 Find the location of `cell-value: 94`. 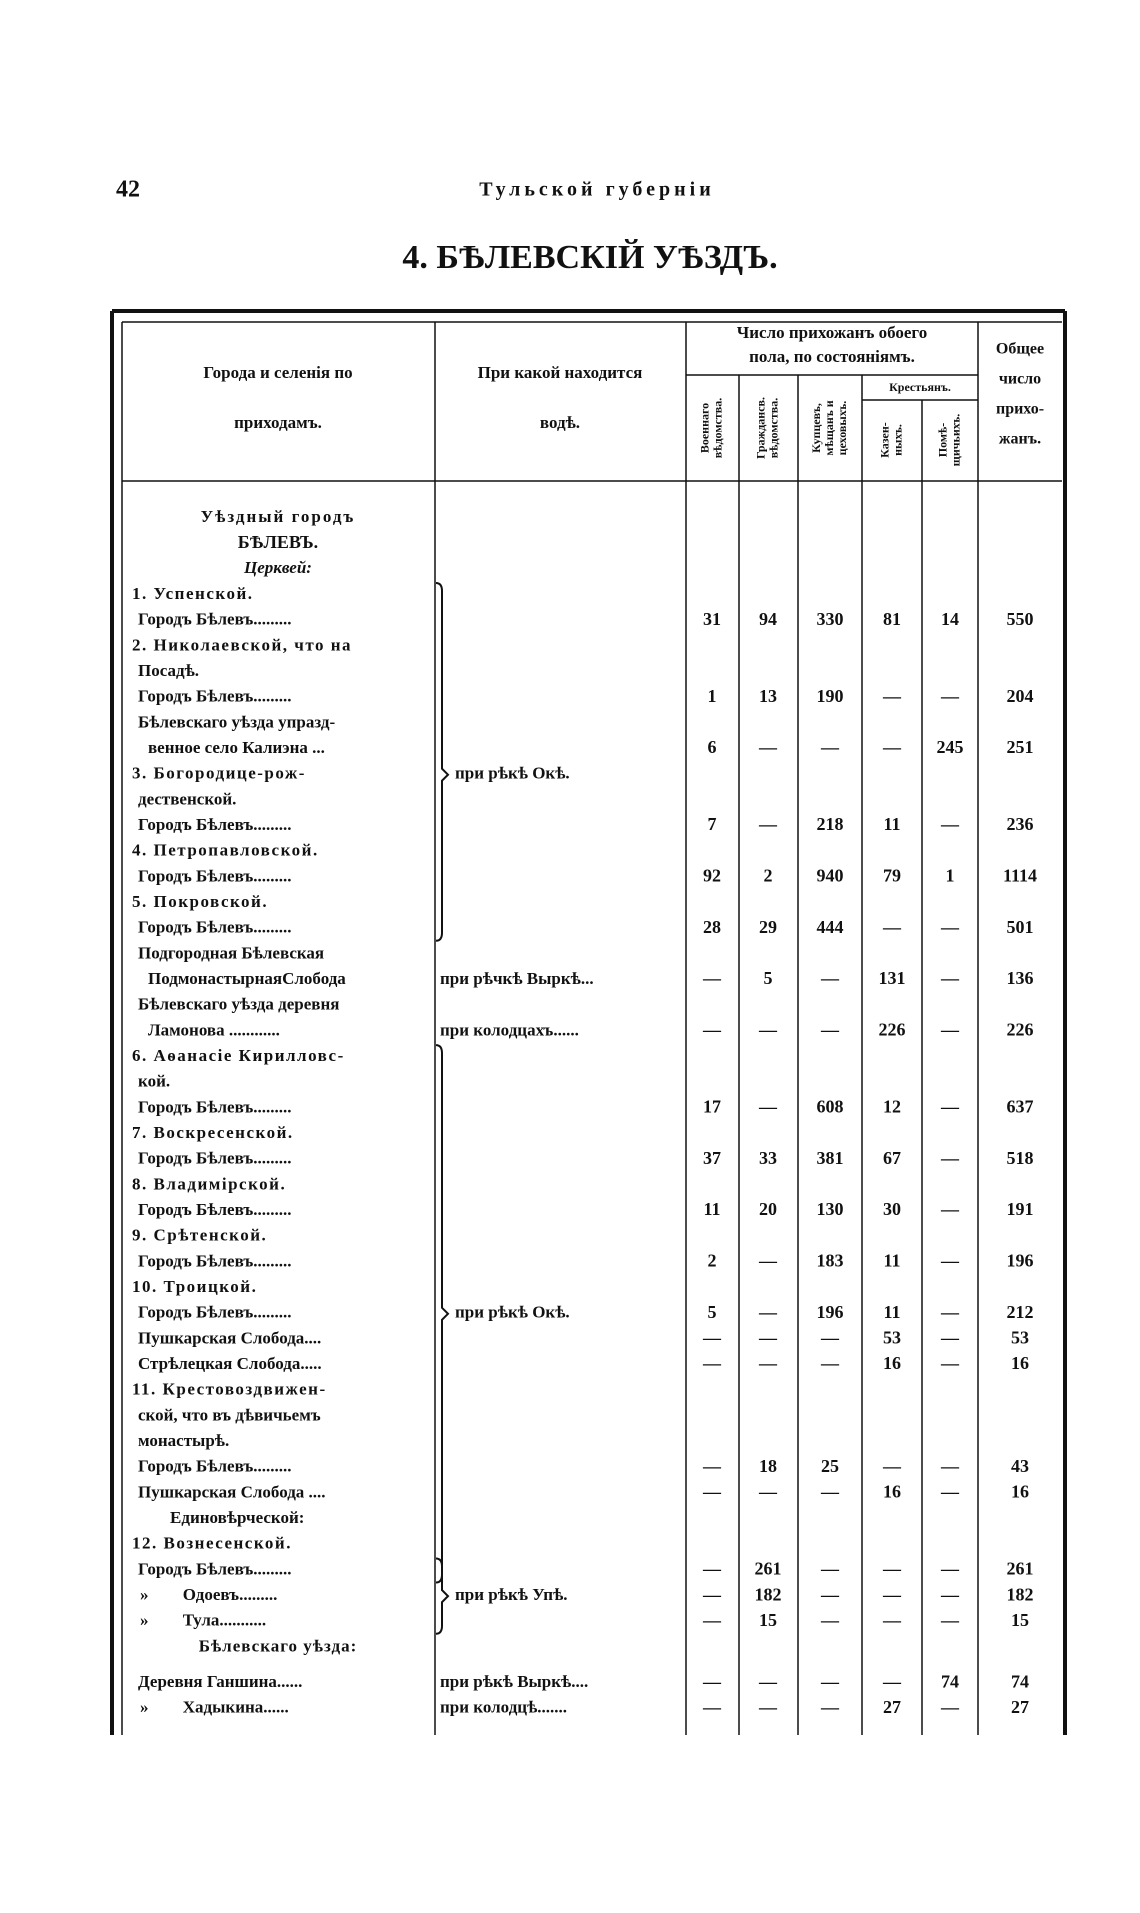

cell-value: 94 is located at coordinates (768, 619).